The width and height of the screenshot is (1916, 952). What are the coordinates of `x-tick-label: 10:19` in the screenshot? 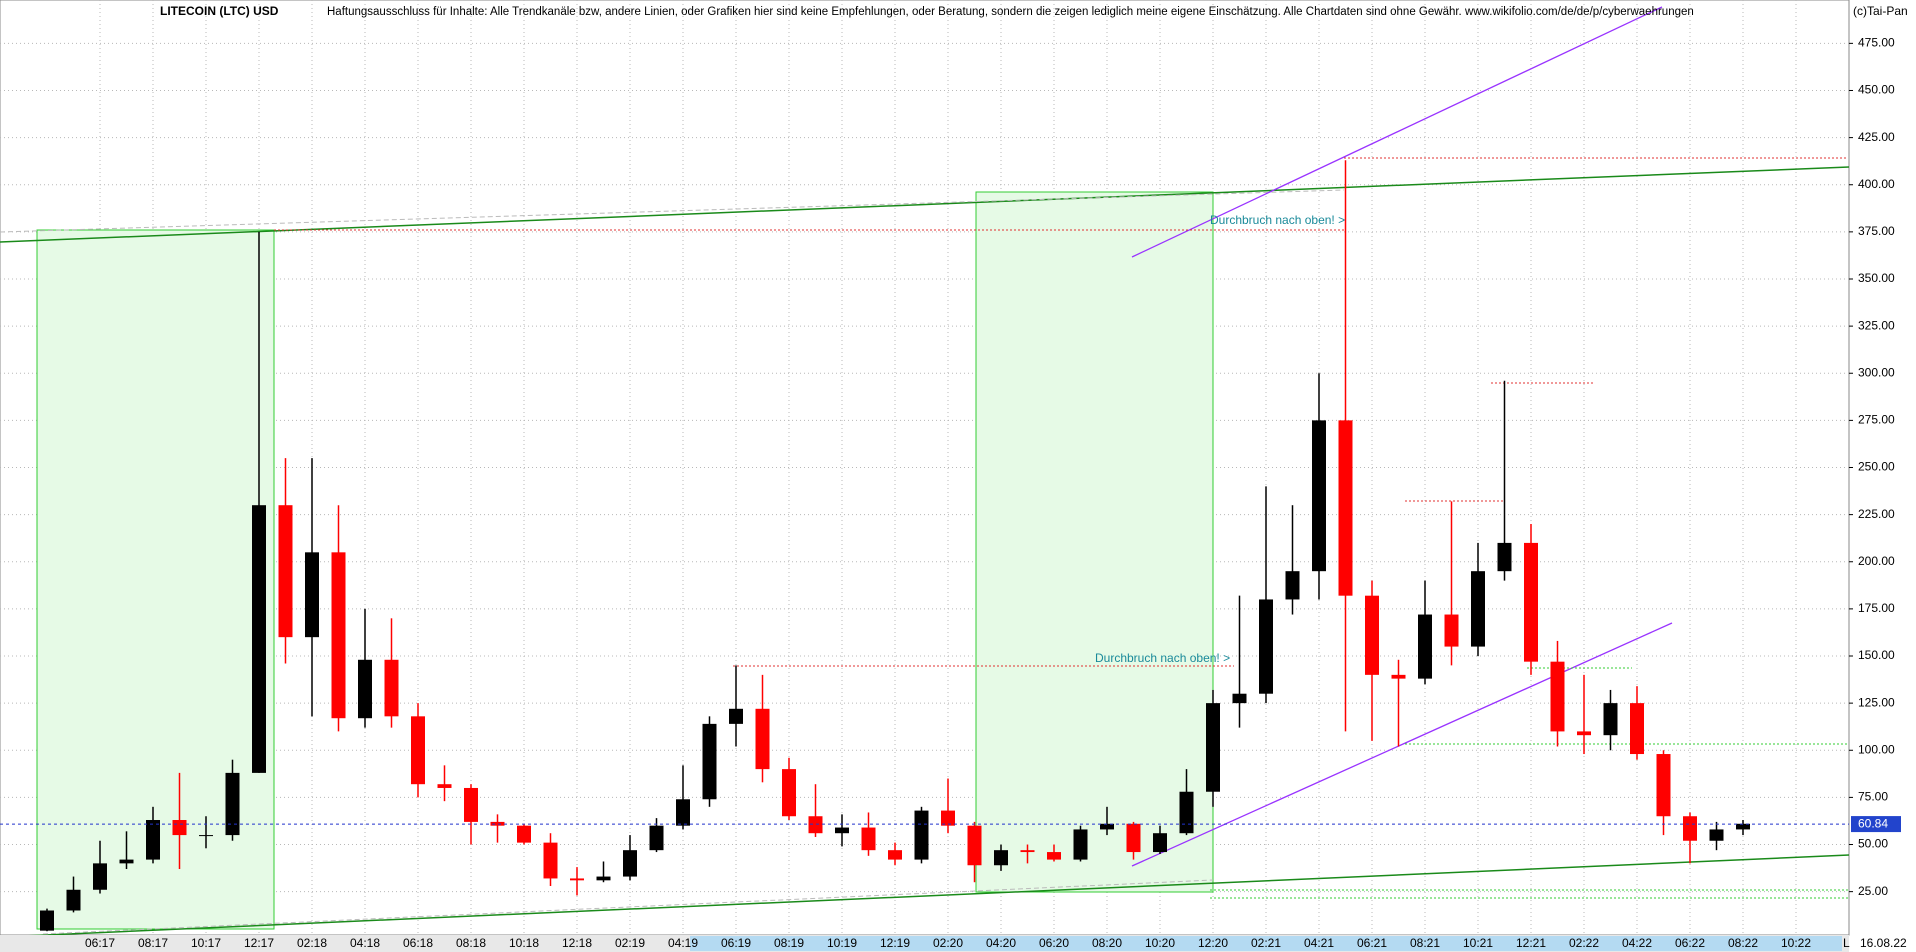 It's located at (842, 943).